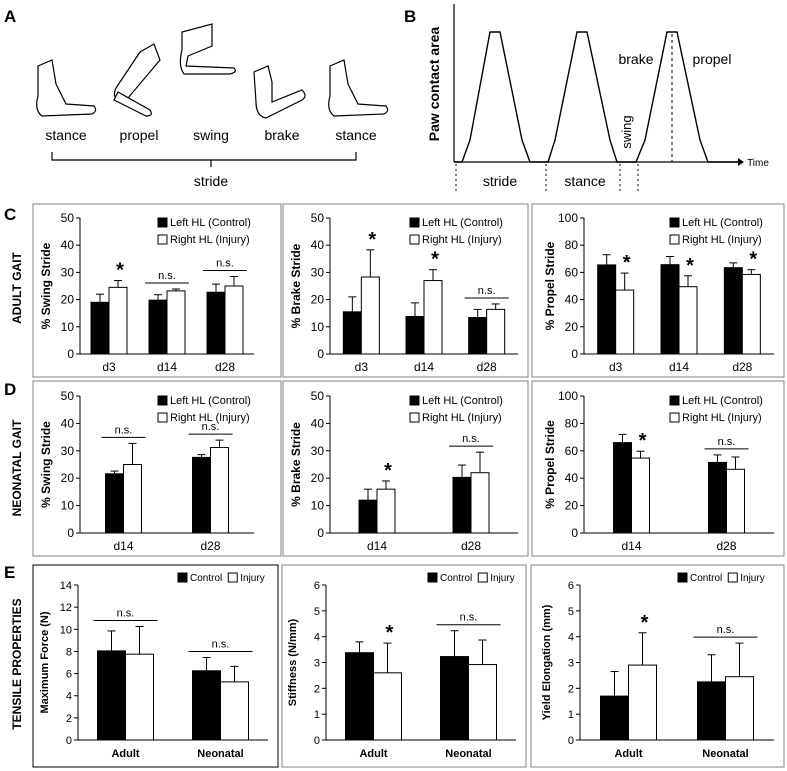 The height and width of the screenshot is (771, 787). I want to click on y-tick-label: 14, so click(66, 586).